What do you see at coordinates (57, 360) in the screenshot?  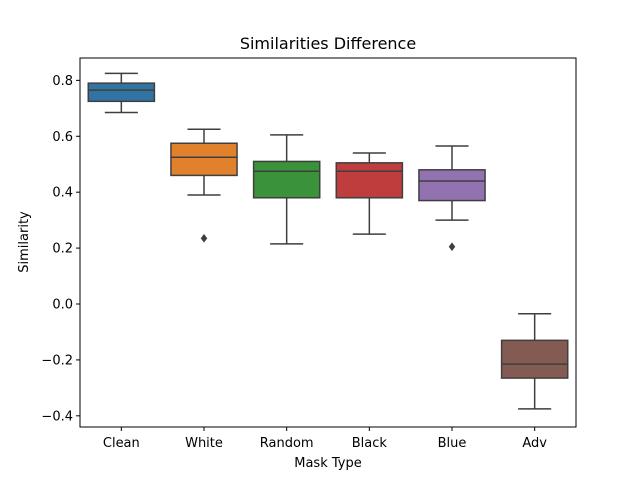 I see `y-tick-label: −0.2` at bounding box center [57, 360].